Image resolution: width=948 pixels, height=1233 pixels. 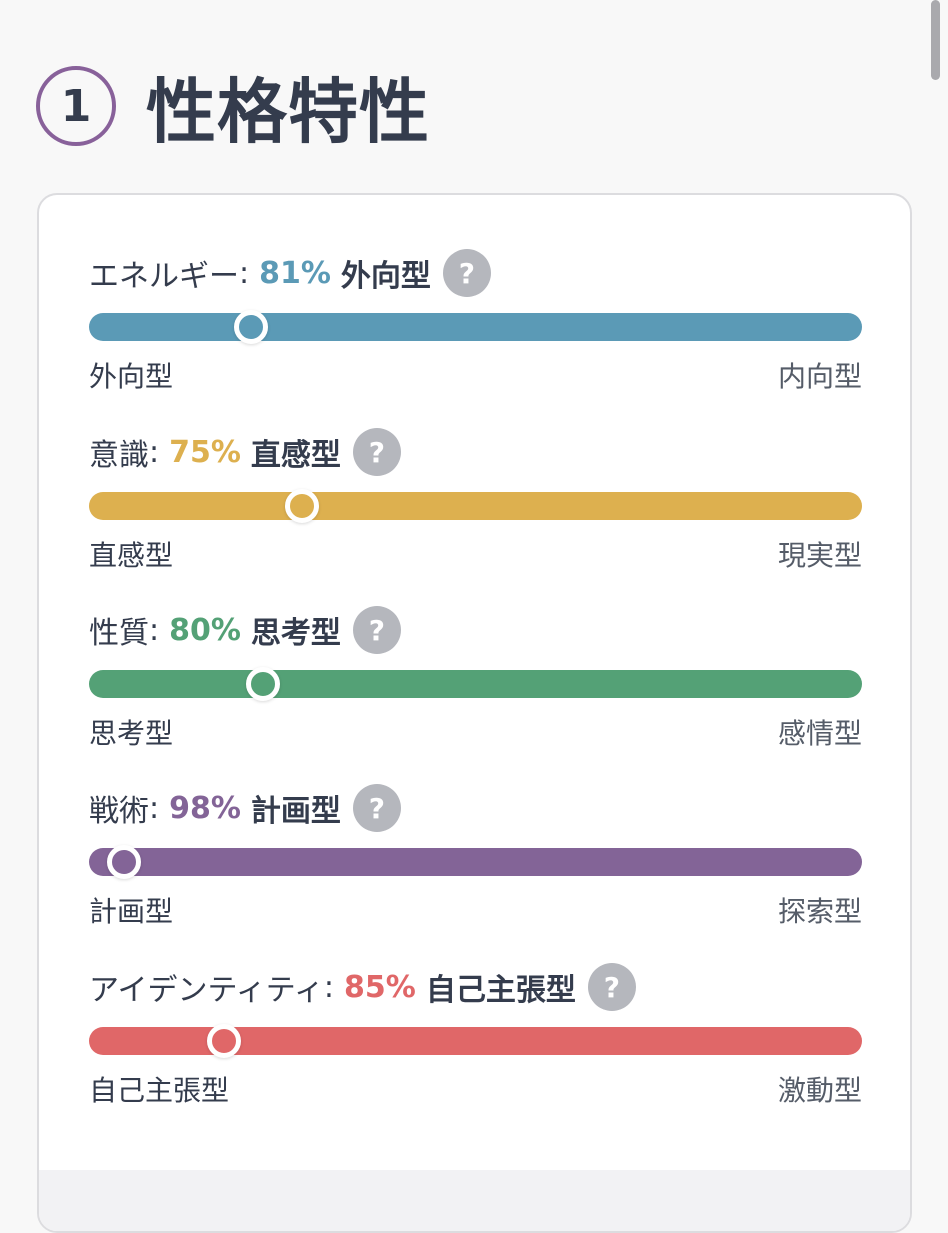 What do you see at coordinates (819, 1090) in the screenshot?
I see `trait-right-pole: 激動型` at bounding box center [819, 1090].